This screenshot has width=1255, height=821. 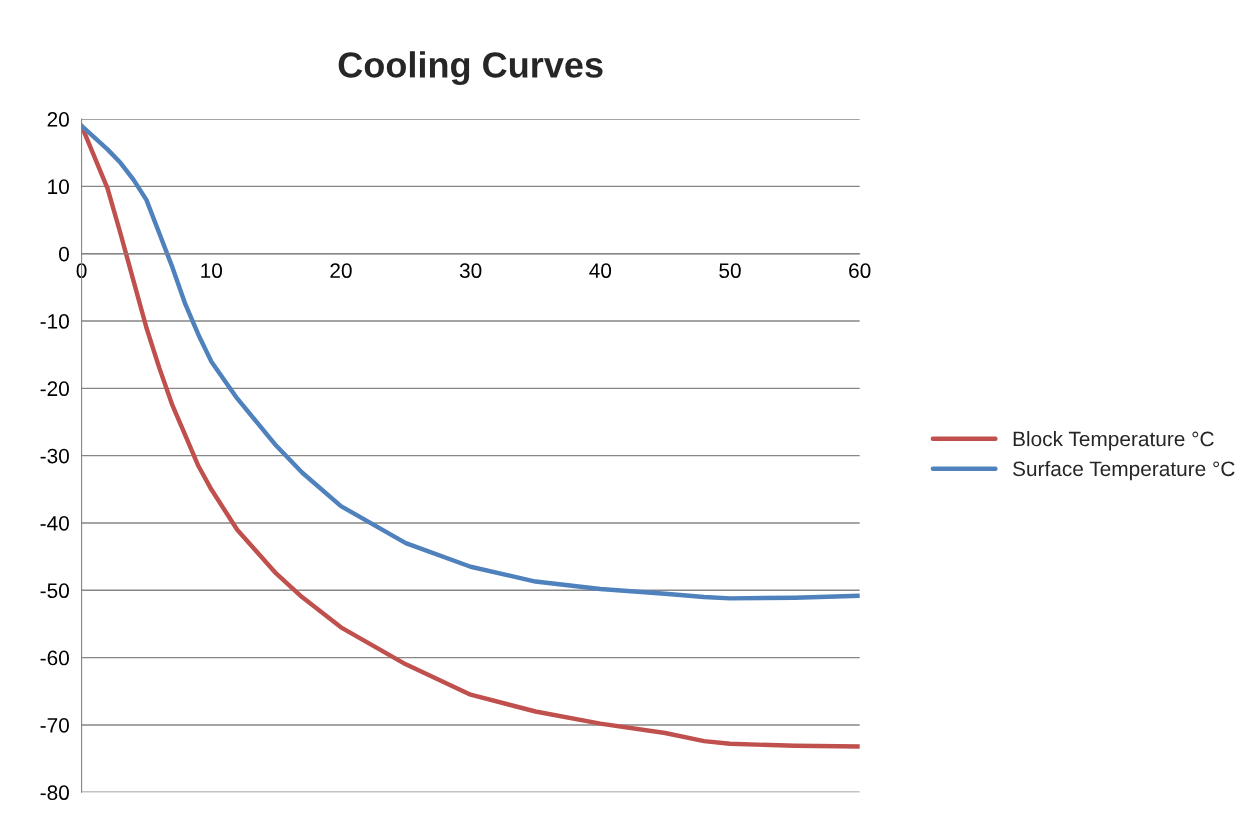 I want to click on x-tick-label: 20, so click(x=341, y=271).